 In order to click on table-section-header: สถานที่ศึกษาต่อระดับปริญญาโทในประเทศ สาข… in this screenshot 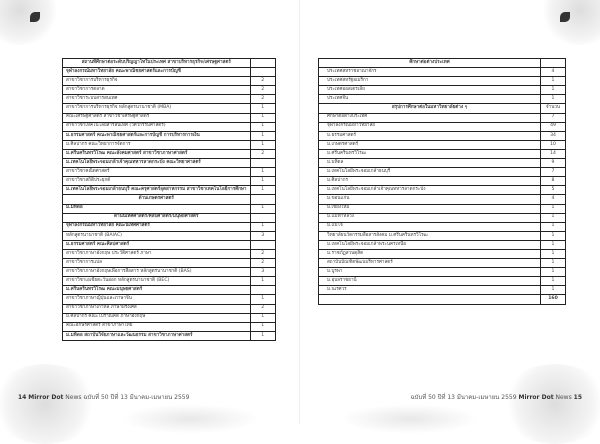, I will do `click(169, 63)`.